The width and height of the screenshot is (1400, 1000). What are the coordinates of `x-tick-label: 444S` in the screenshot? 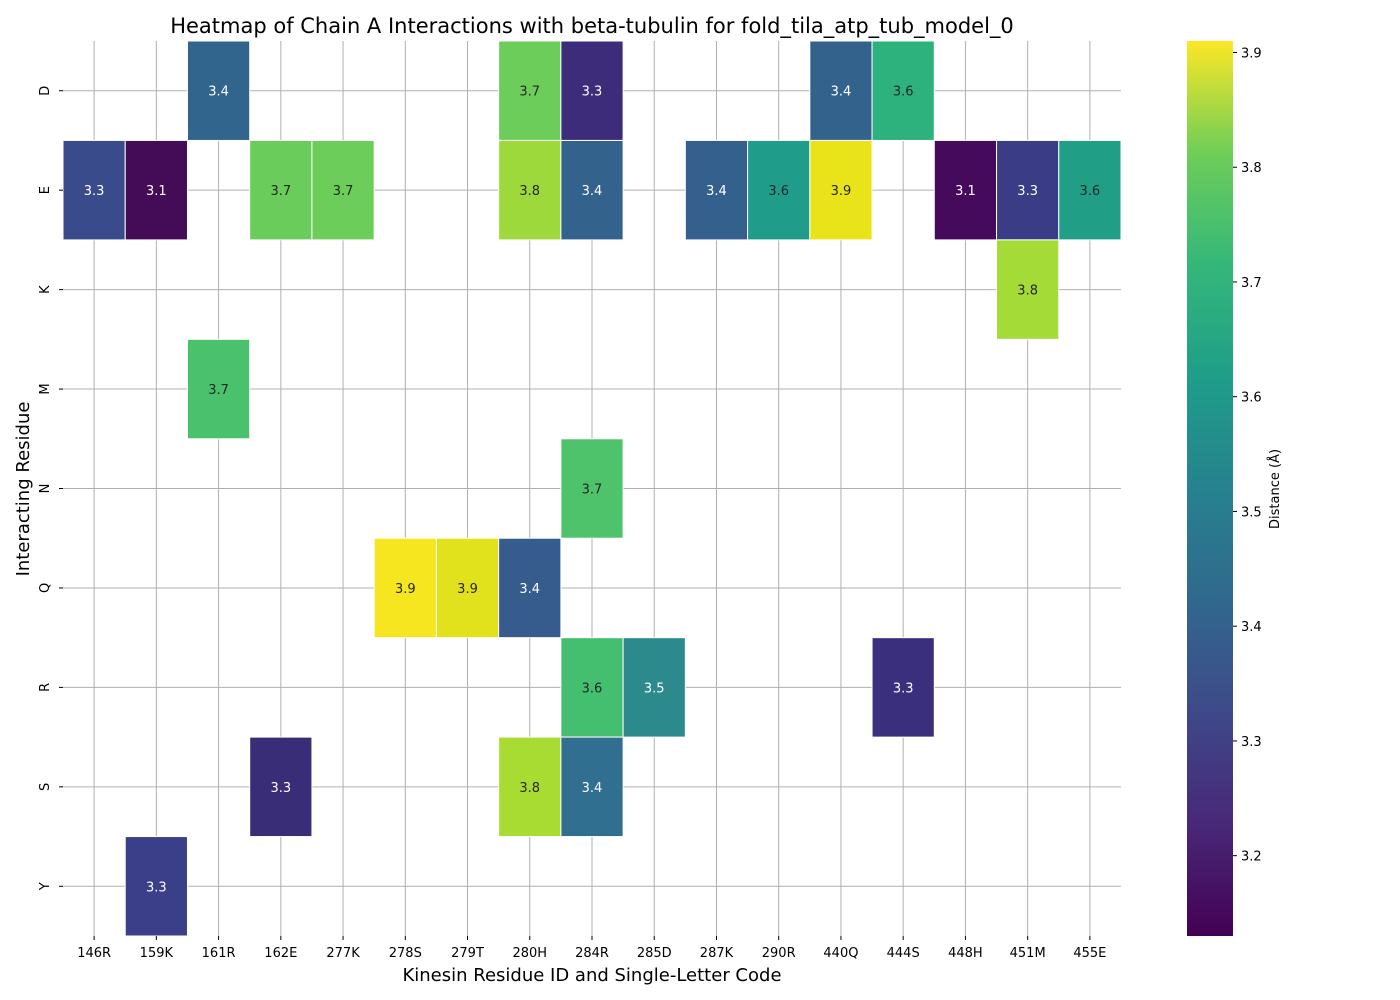 It's located at (903, 953).